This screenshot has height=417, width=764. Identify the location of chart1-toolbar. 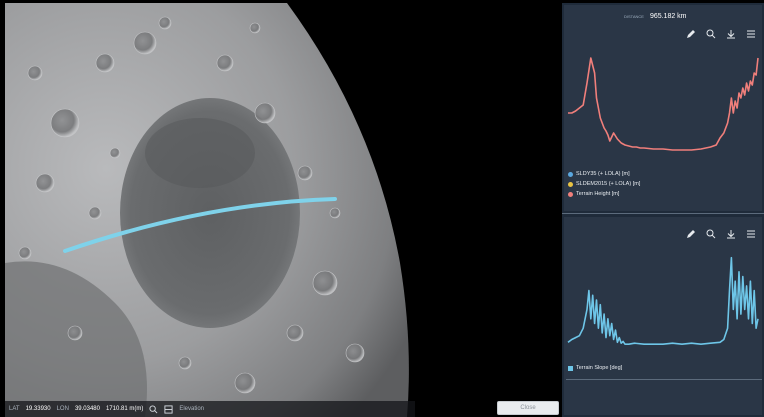
(721, 34).